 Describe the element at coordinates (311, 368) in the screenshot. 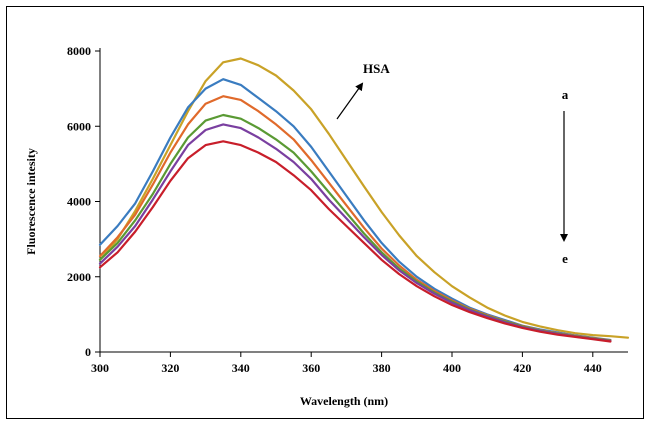

I see `x-tick-label: 360` at that location.